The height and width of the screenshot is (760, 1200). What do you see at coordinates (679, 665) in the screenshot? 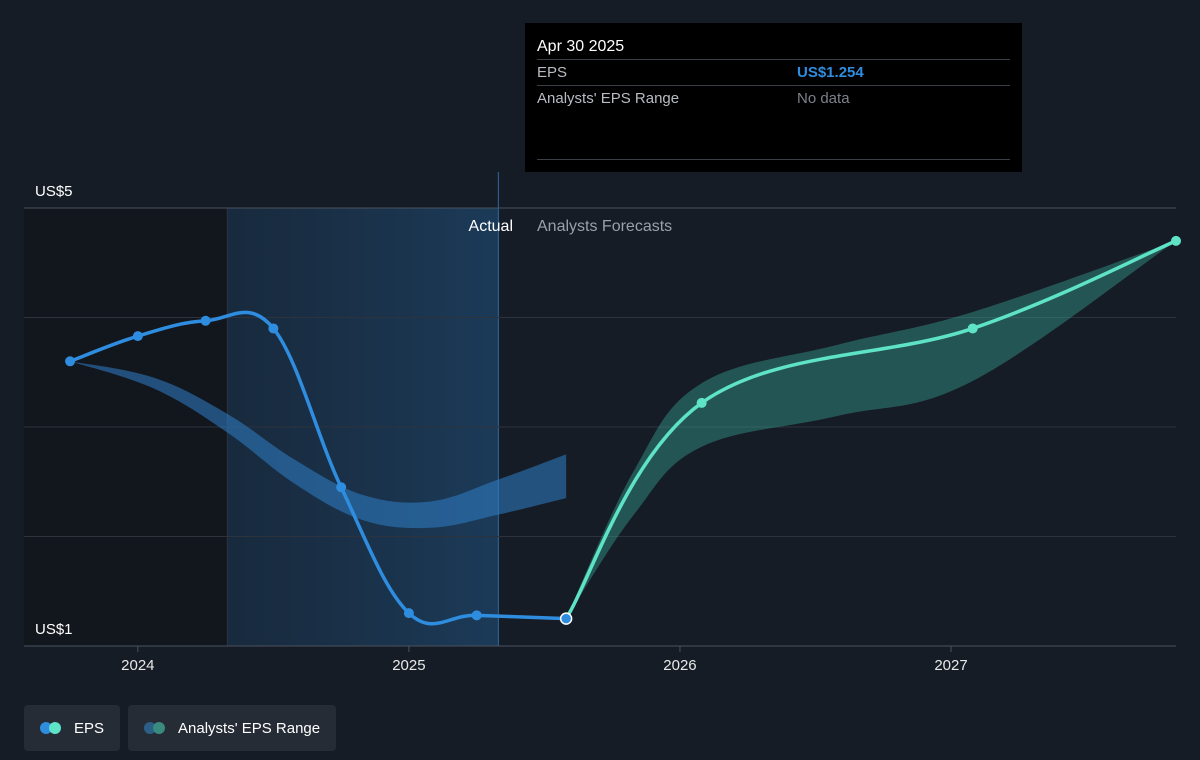
I see `x-tick-label: 2026` at bounding box center [679, 665].